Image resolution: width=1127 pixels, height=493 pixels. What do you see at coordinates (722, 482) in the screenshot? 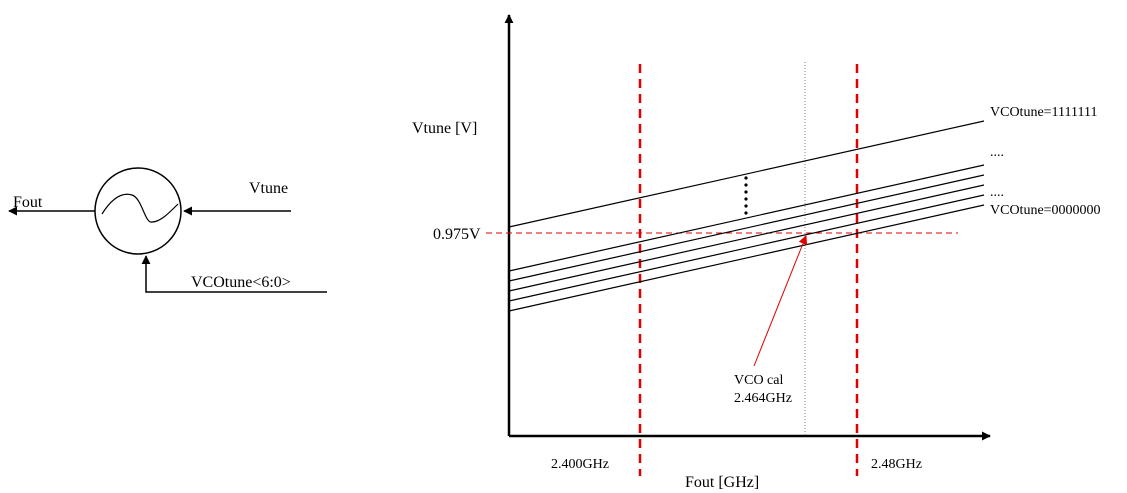
I see `x-axis-label: Fout [GHz]` at bounding box center [722, 482].